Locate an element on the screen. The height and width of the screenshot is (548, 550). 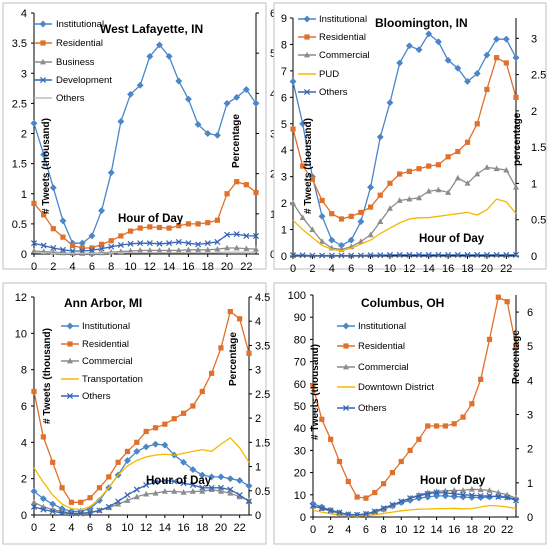
x-tick-label: 16 is located at coordinates (188, 267).